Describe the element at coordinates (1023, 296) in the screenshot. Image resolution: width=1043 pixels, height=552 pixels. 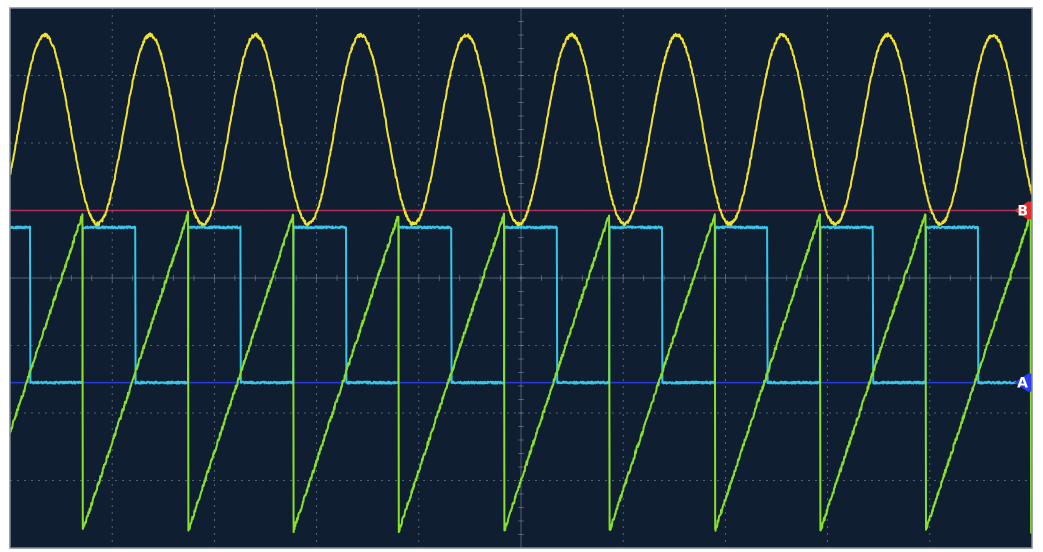
I see `reference-markers: BA` at that location.